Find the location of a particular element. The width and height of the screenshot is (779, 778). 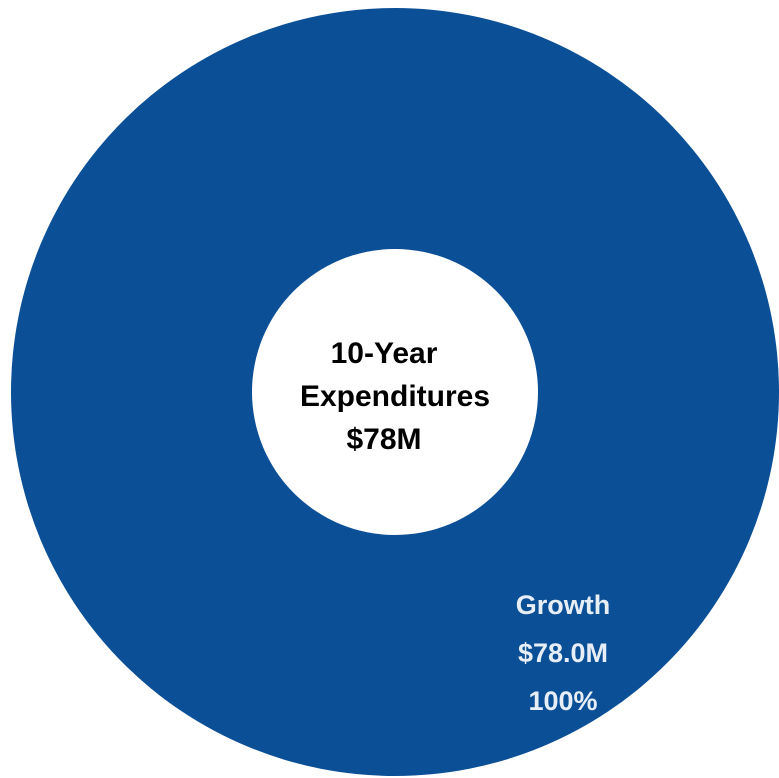

slice-labels-layer: Growth $78.0M 100% is located at coordinates (563, 653).